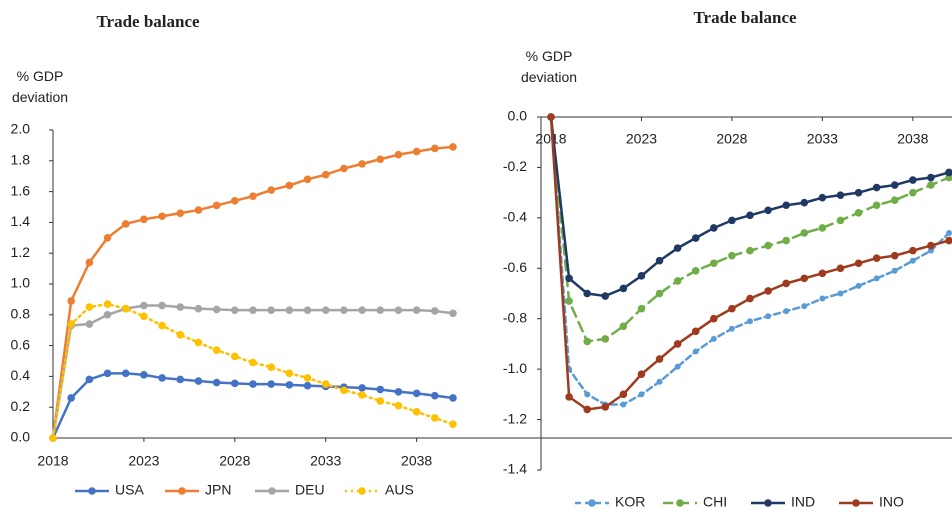 This screenshot has height=512, width=952. I want to click on y-tick-label: -1.2, so click(515, 418).